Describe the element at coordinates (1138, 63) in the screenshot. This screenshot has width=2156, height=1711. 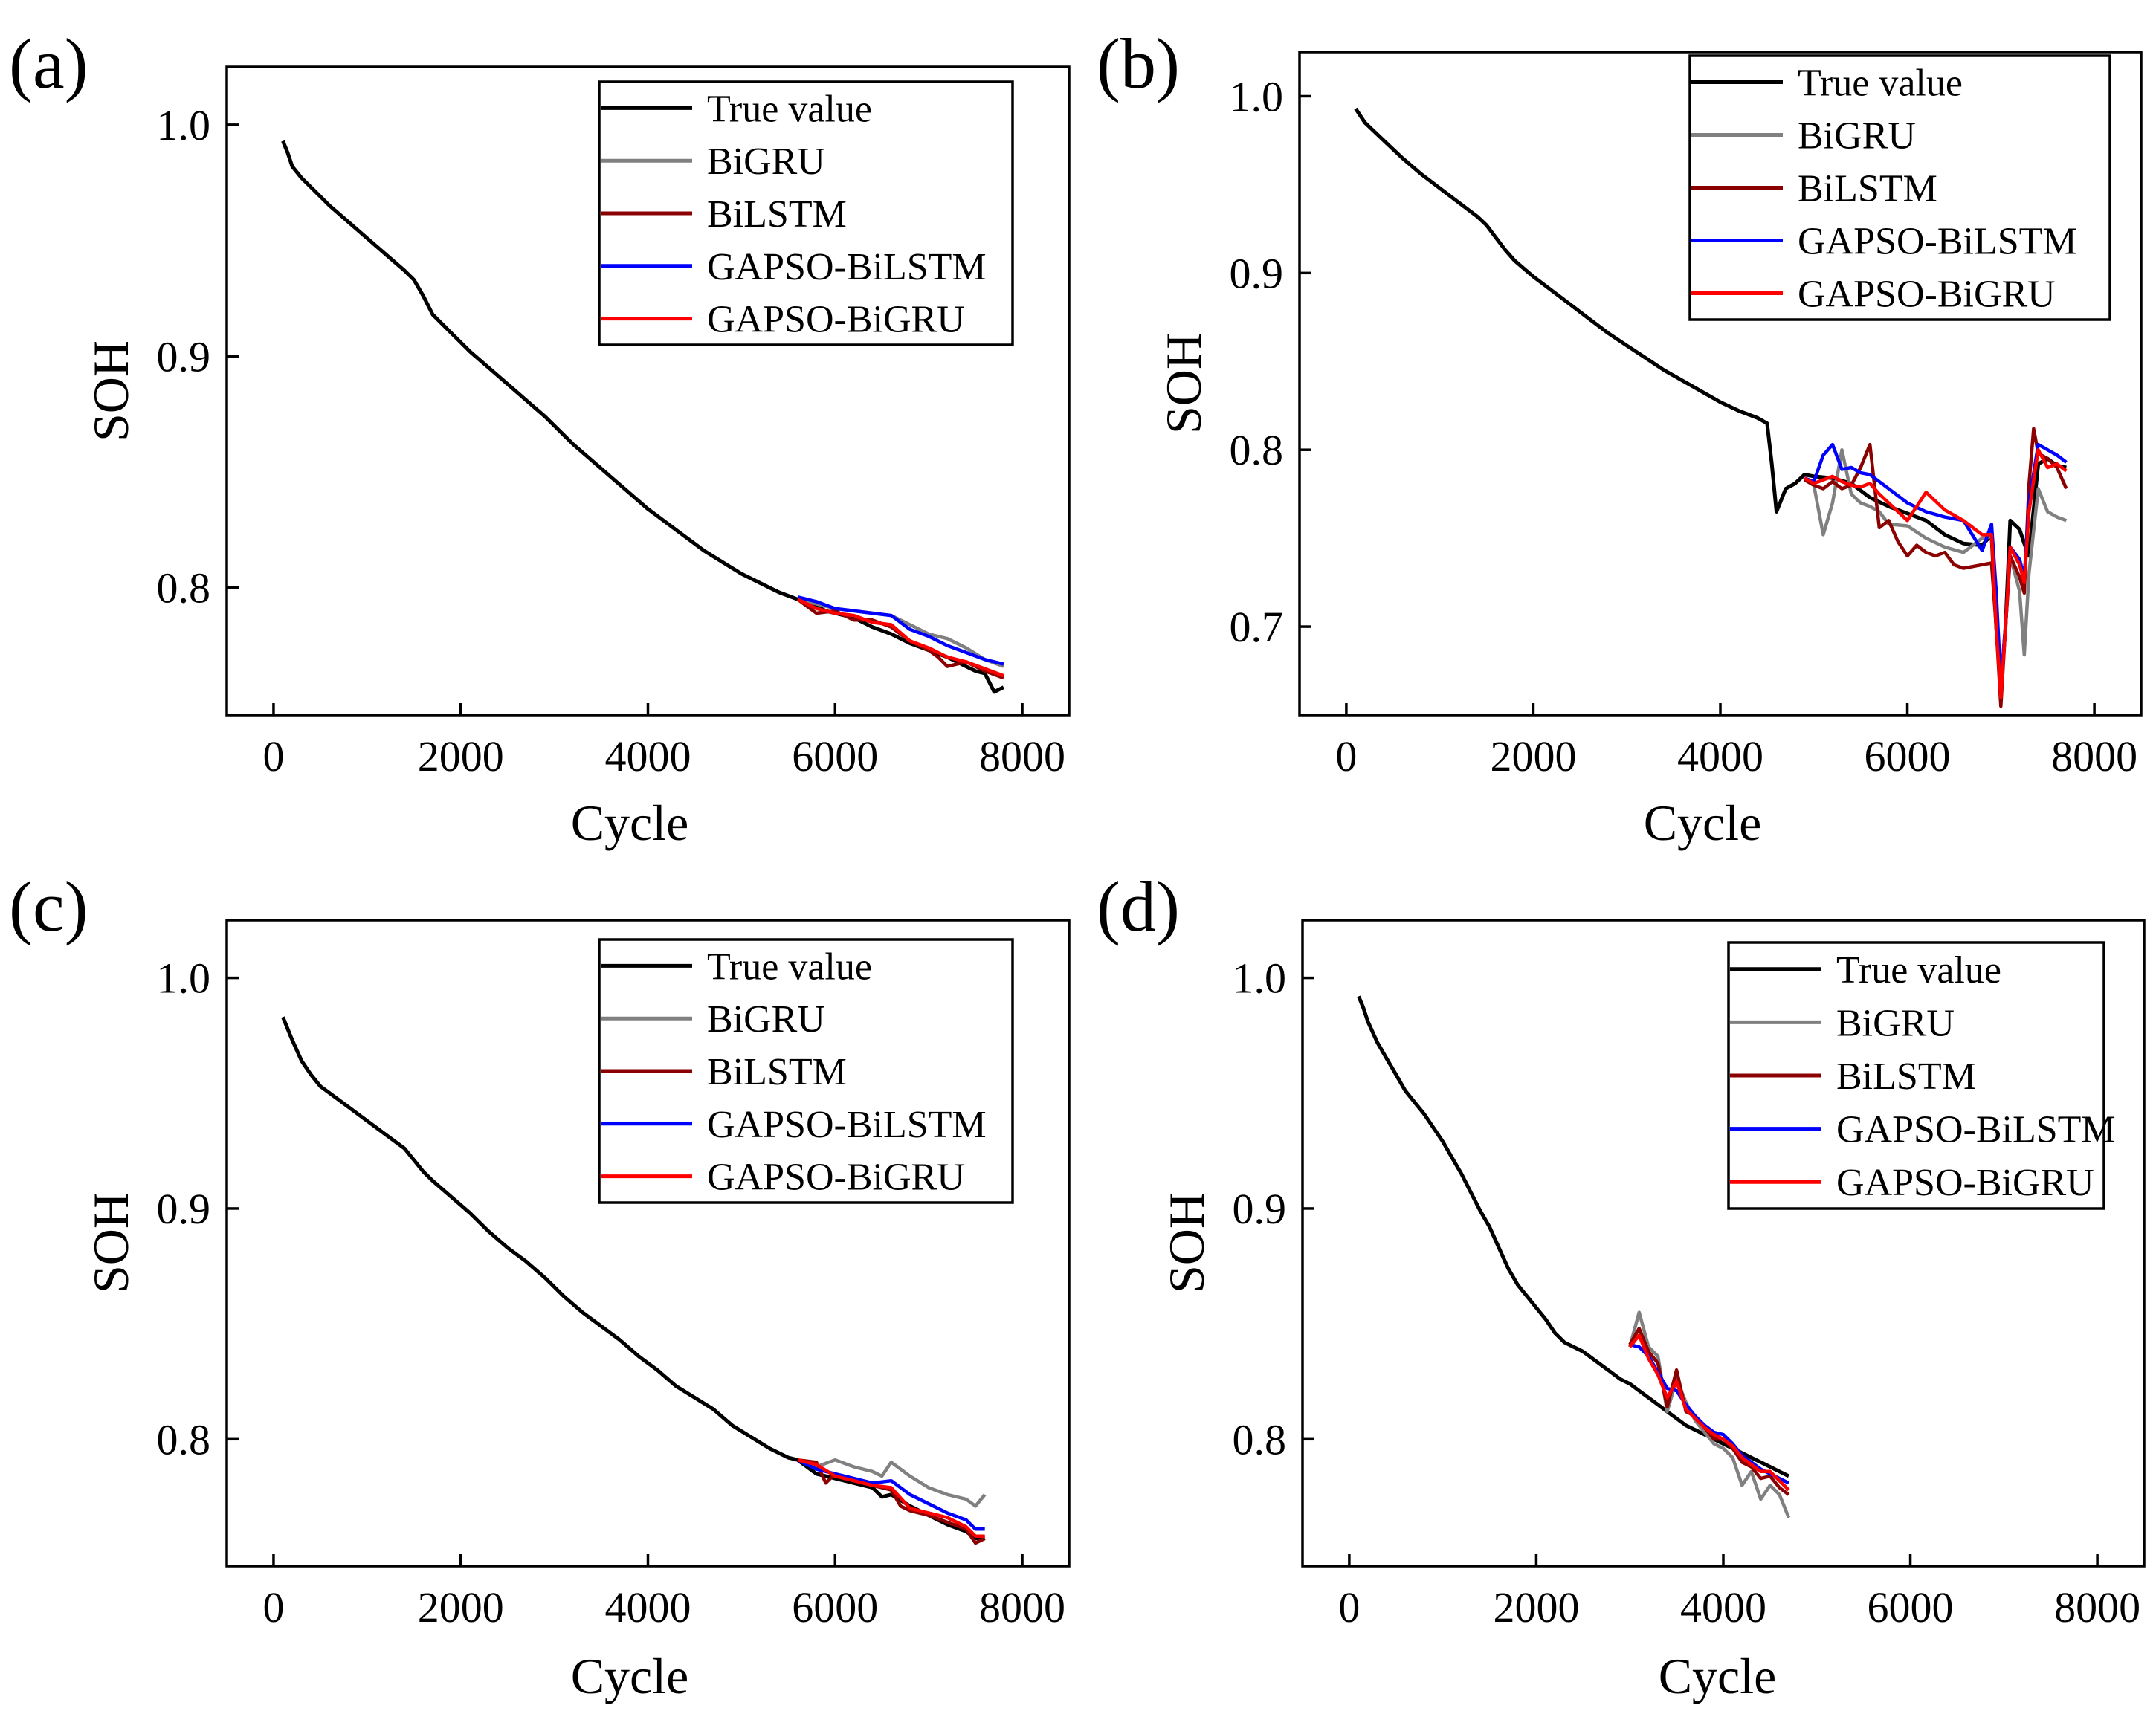
I see `panel-letter: (b)` at that location.